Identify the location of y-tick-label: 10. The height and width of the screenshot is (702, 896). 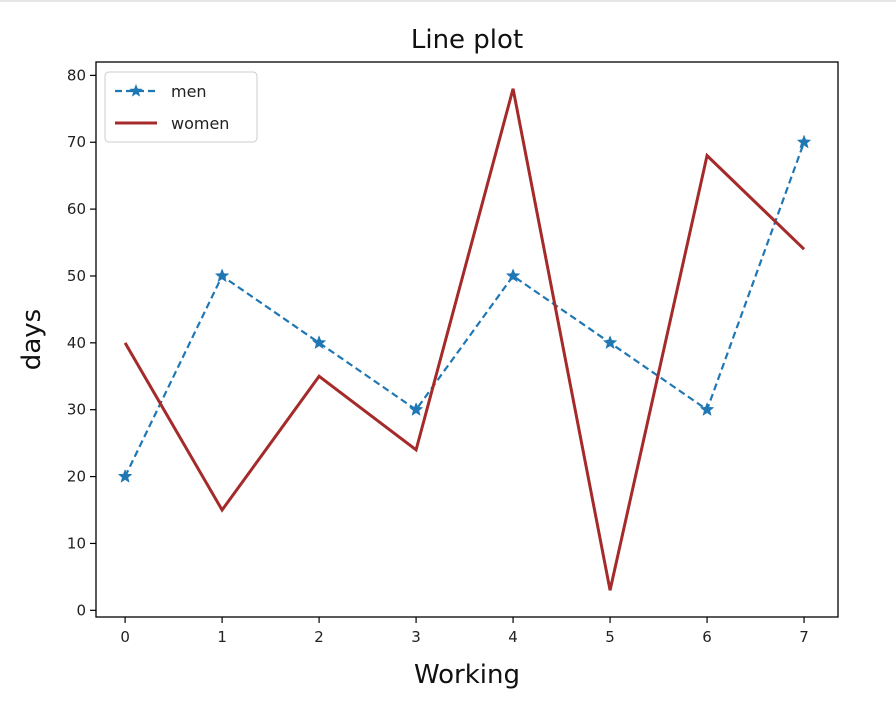
(76, 543).